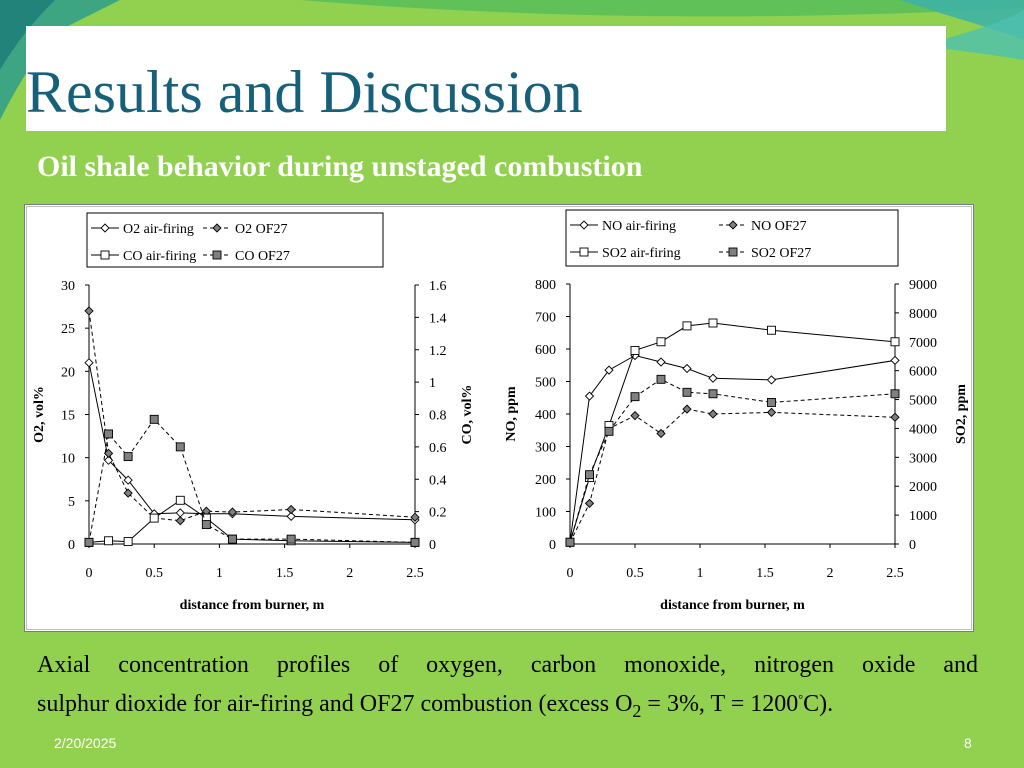 The height and width of the screenshot is (768, 1024). I want to click on y2-tick-label: 1000, so click(923, 516).